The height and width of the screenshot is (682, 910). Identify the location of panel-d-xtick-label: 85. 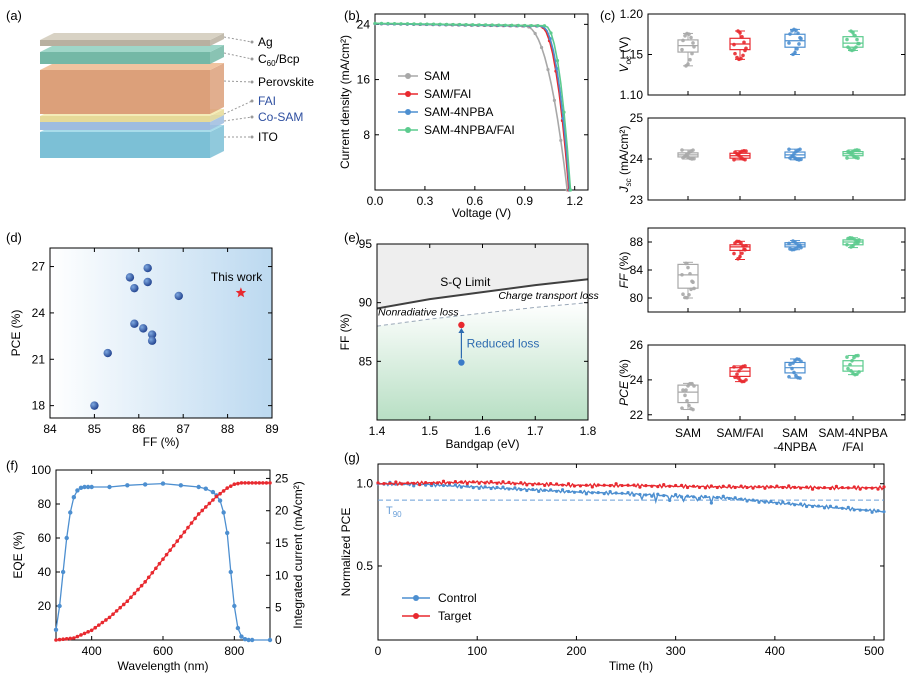
(95, 429).